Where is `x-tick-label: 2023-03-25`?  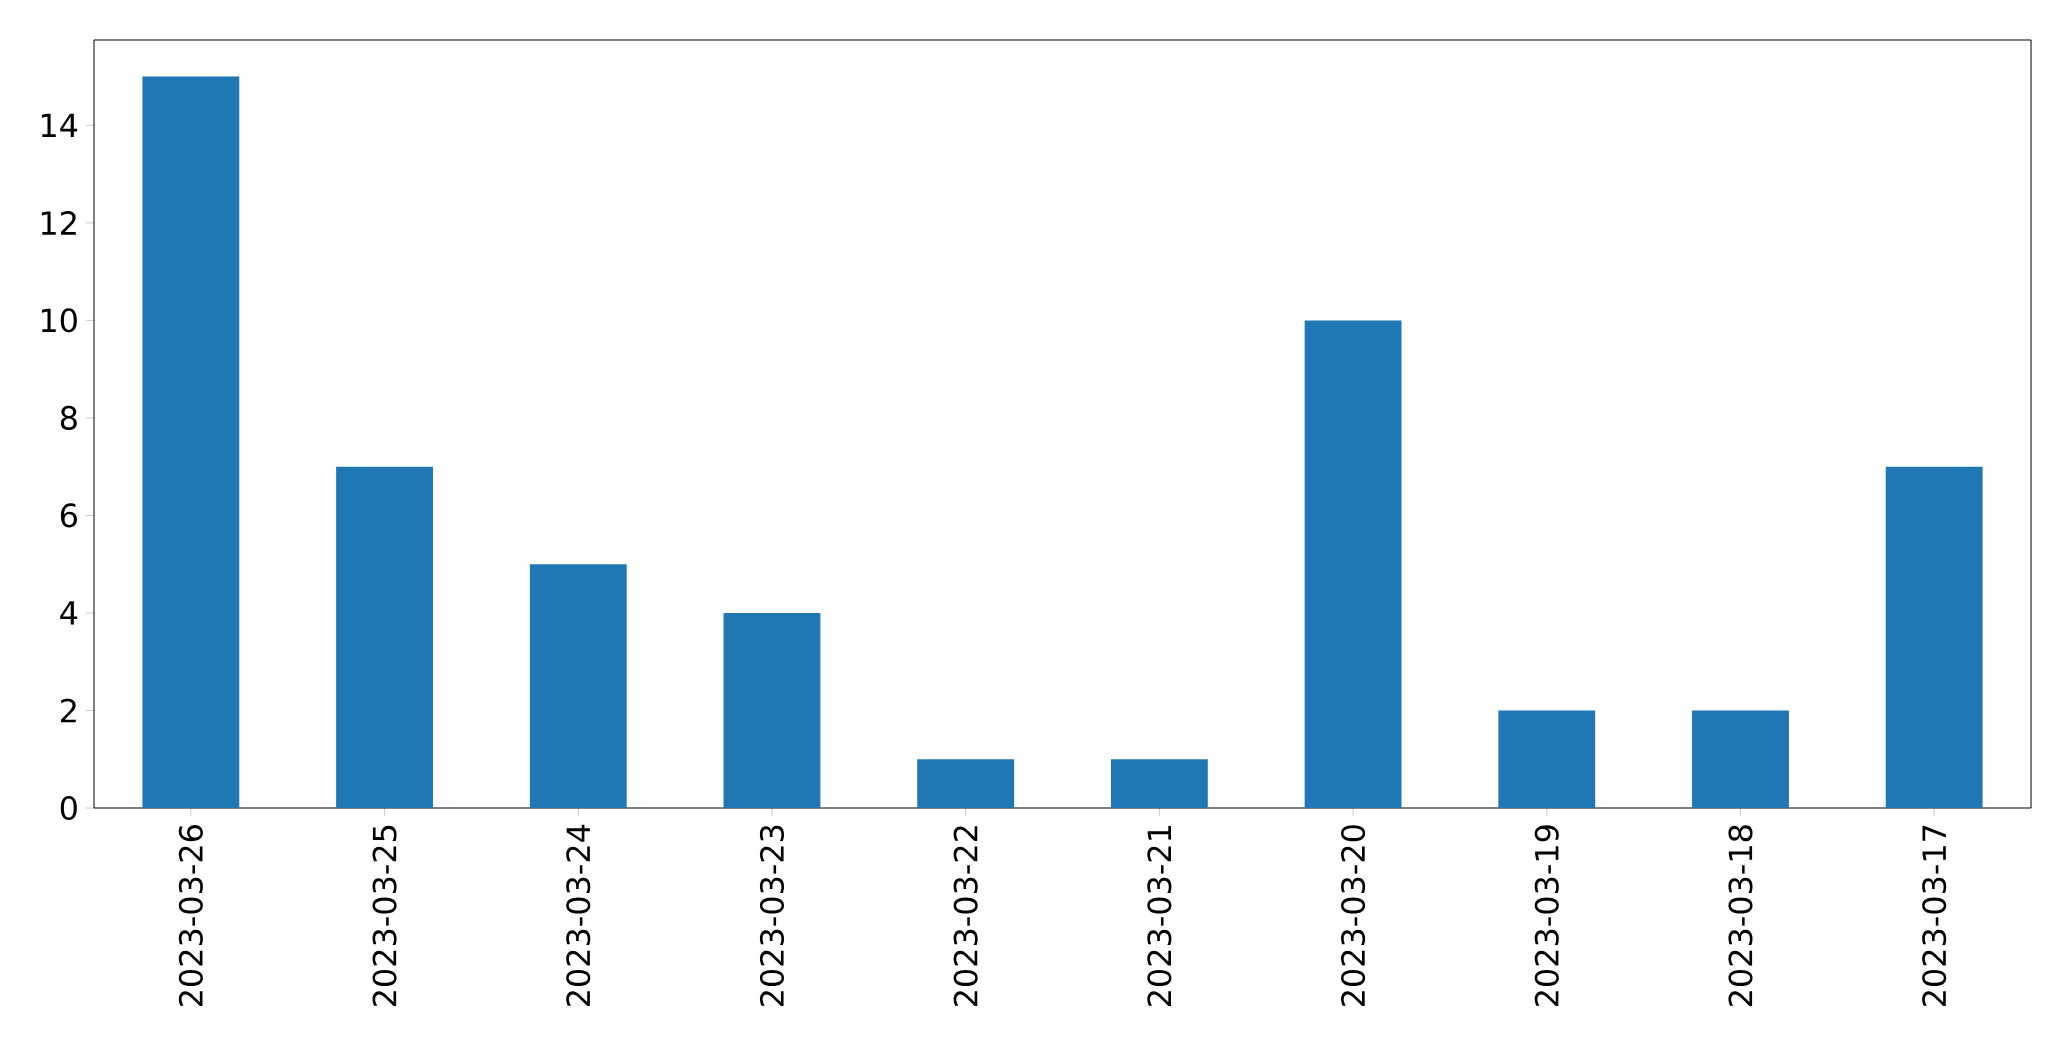
x-tick-label: 2023-03-25 is located at coordinates (384, 915).